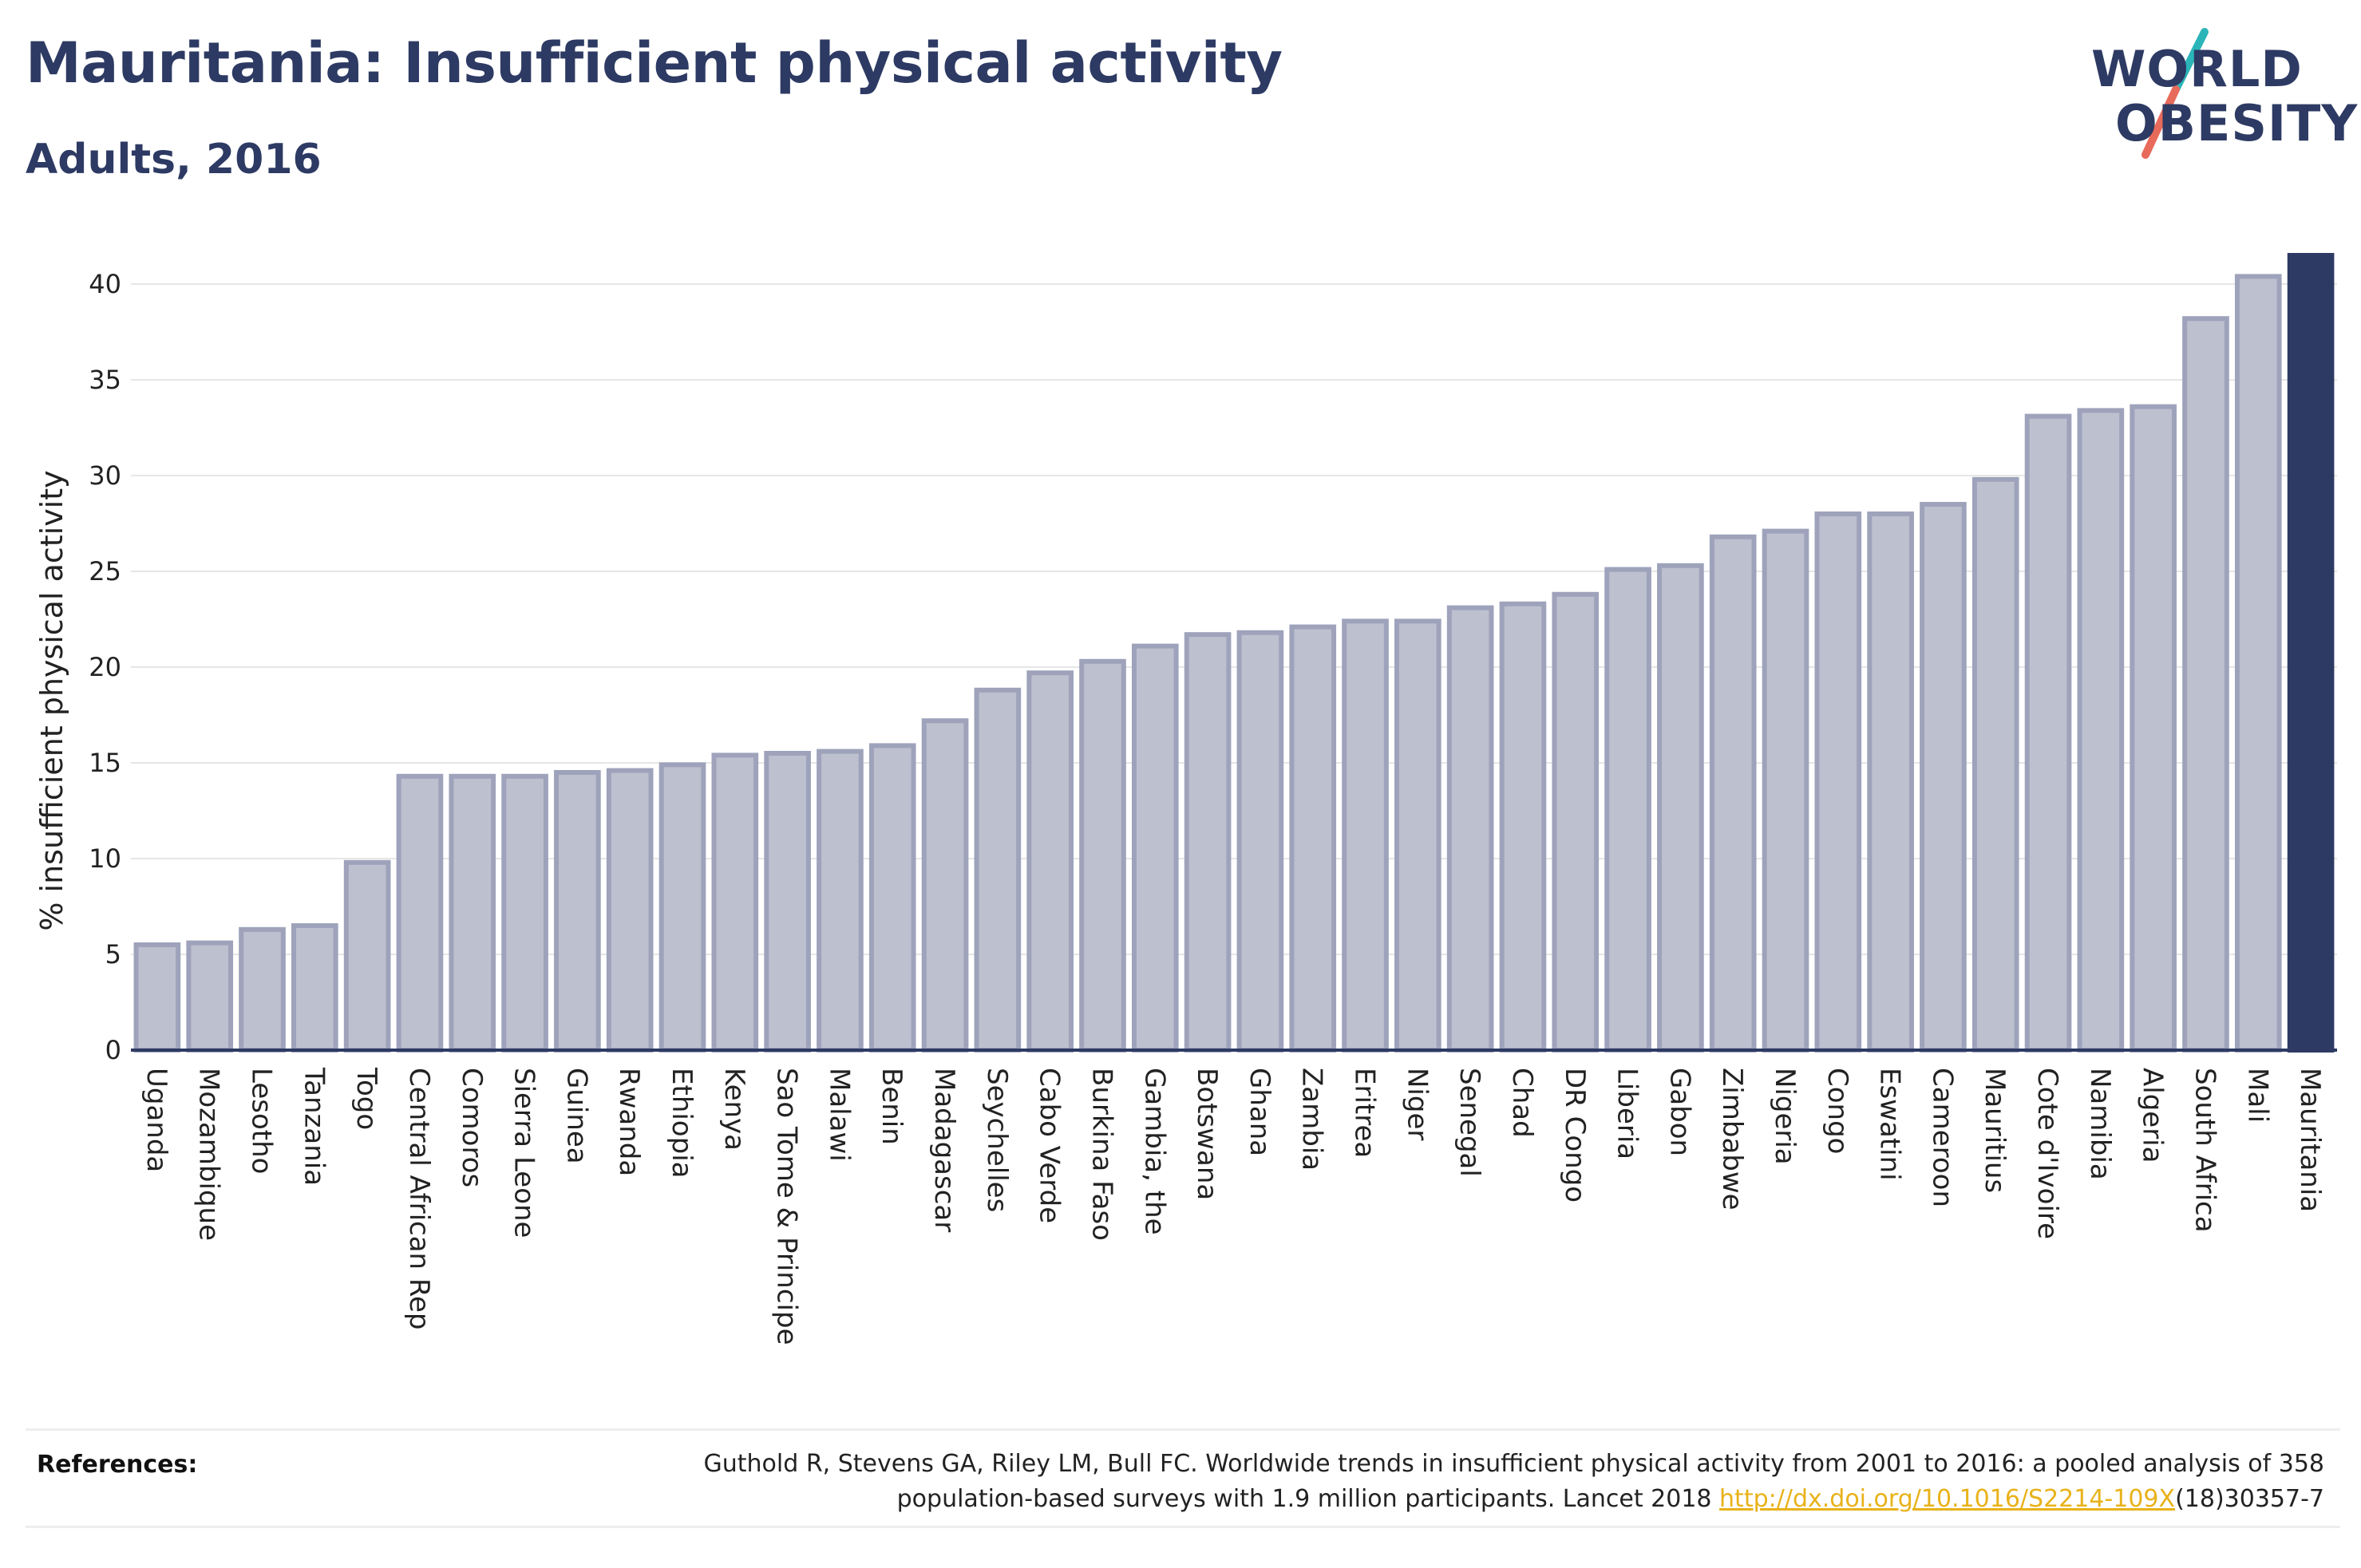  I want to click on y-tick-label: 15, so click(105, 763).